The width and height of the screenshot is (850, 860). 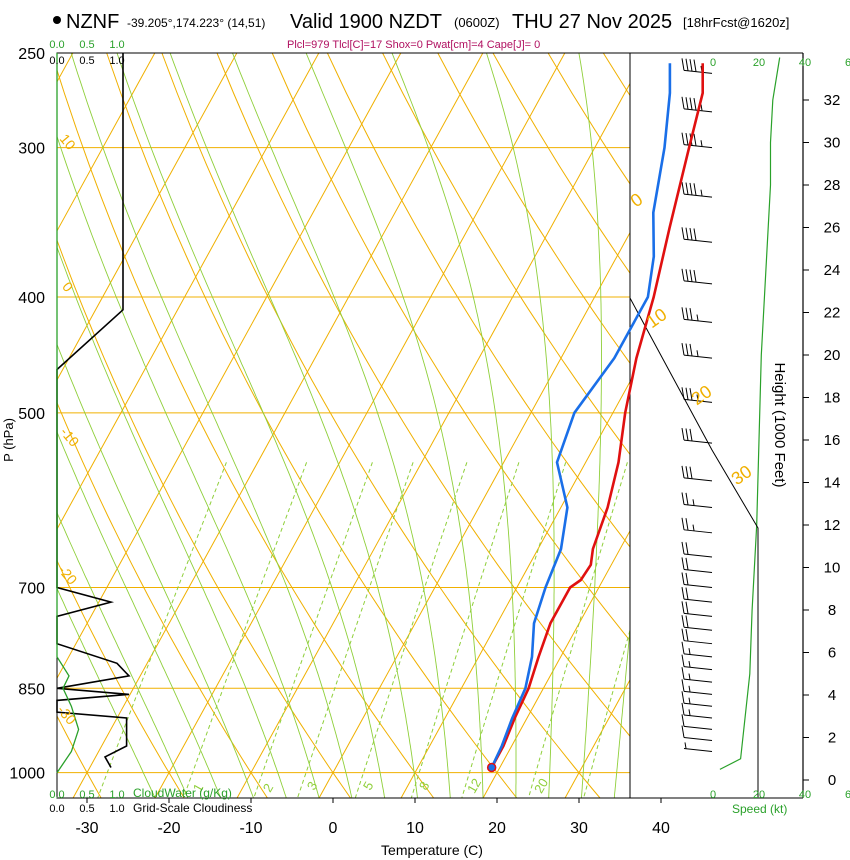 I want to click on pressure-tick-label: 700, so click(x=31, y=589).